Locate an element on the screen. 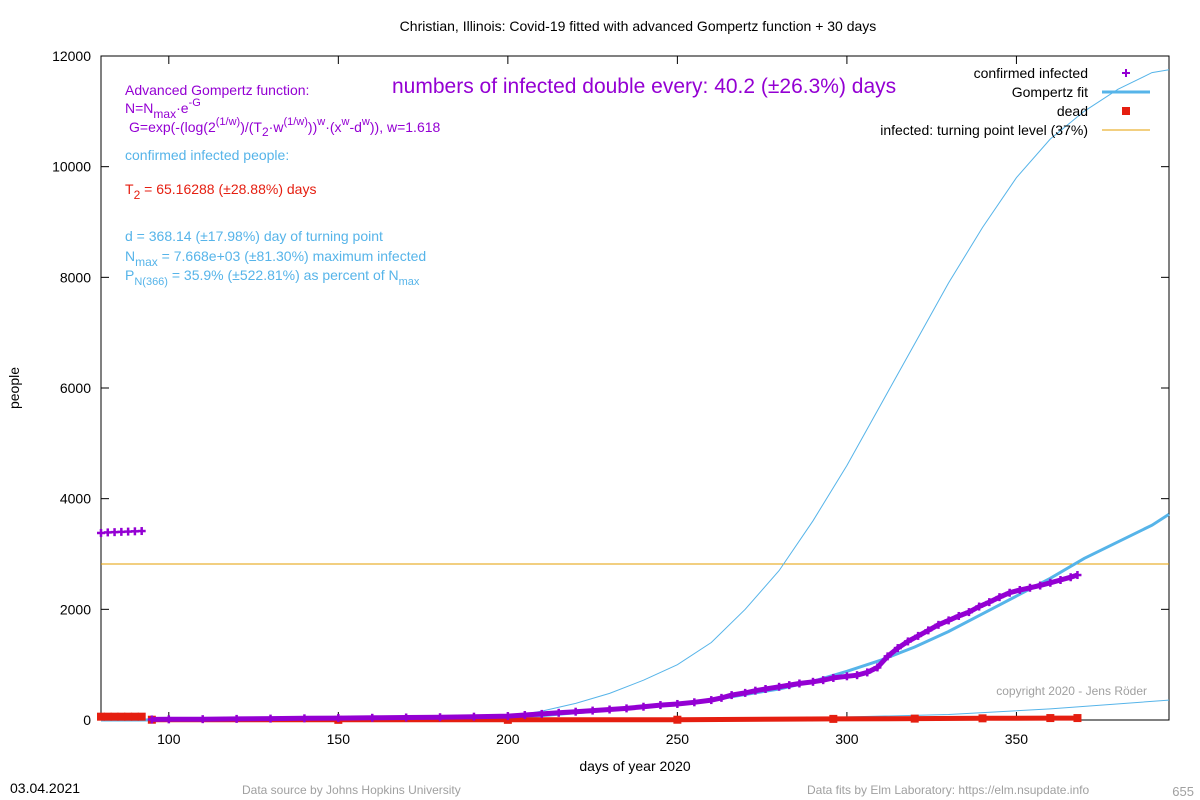 Image resolution: width=1200 pixels, height=800 pixels. gompertz-title: Advanced Gompertz function: is located at coordinates (217, 90).